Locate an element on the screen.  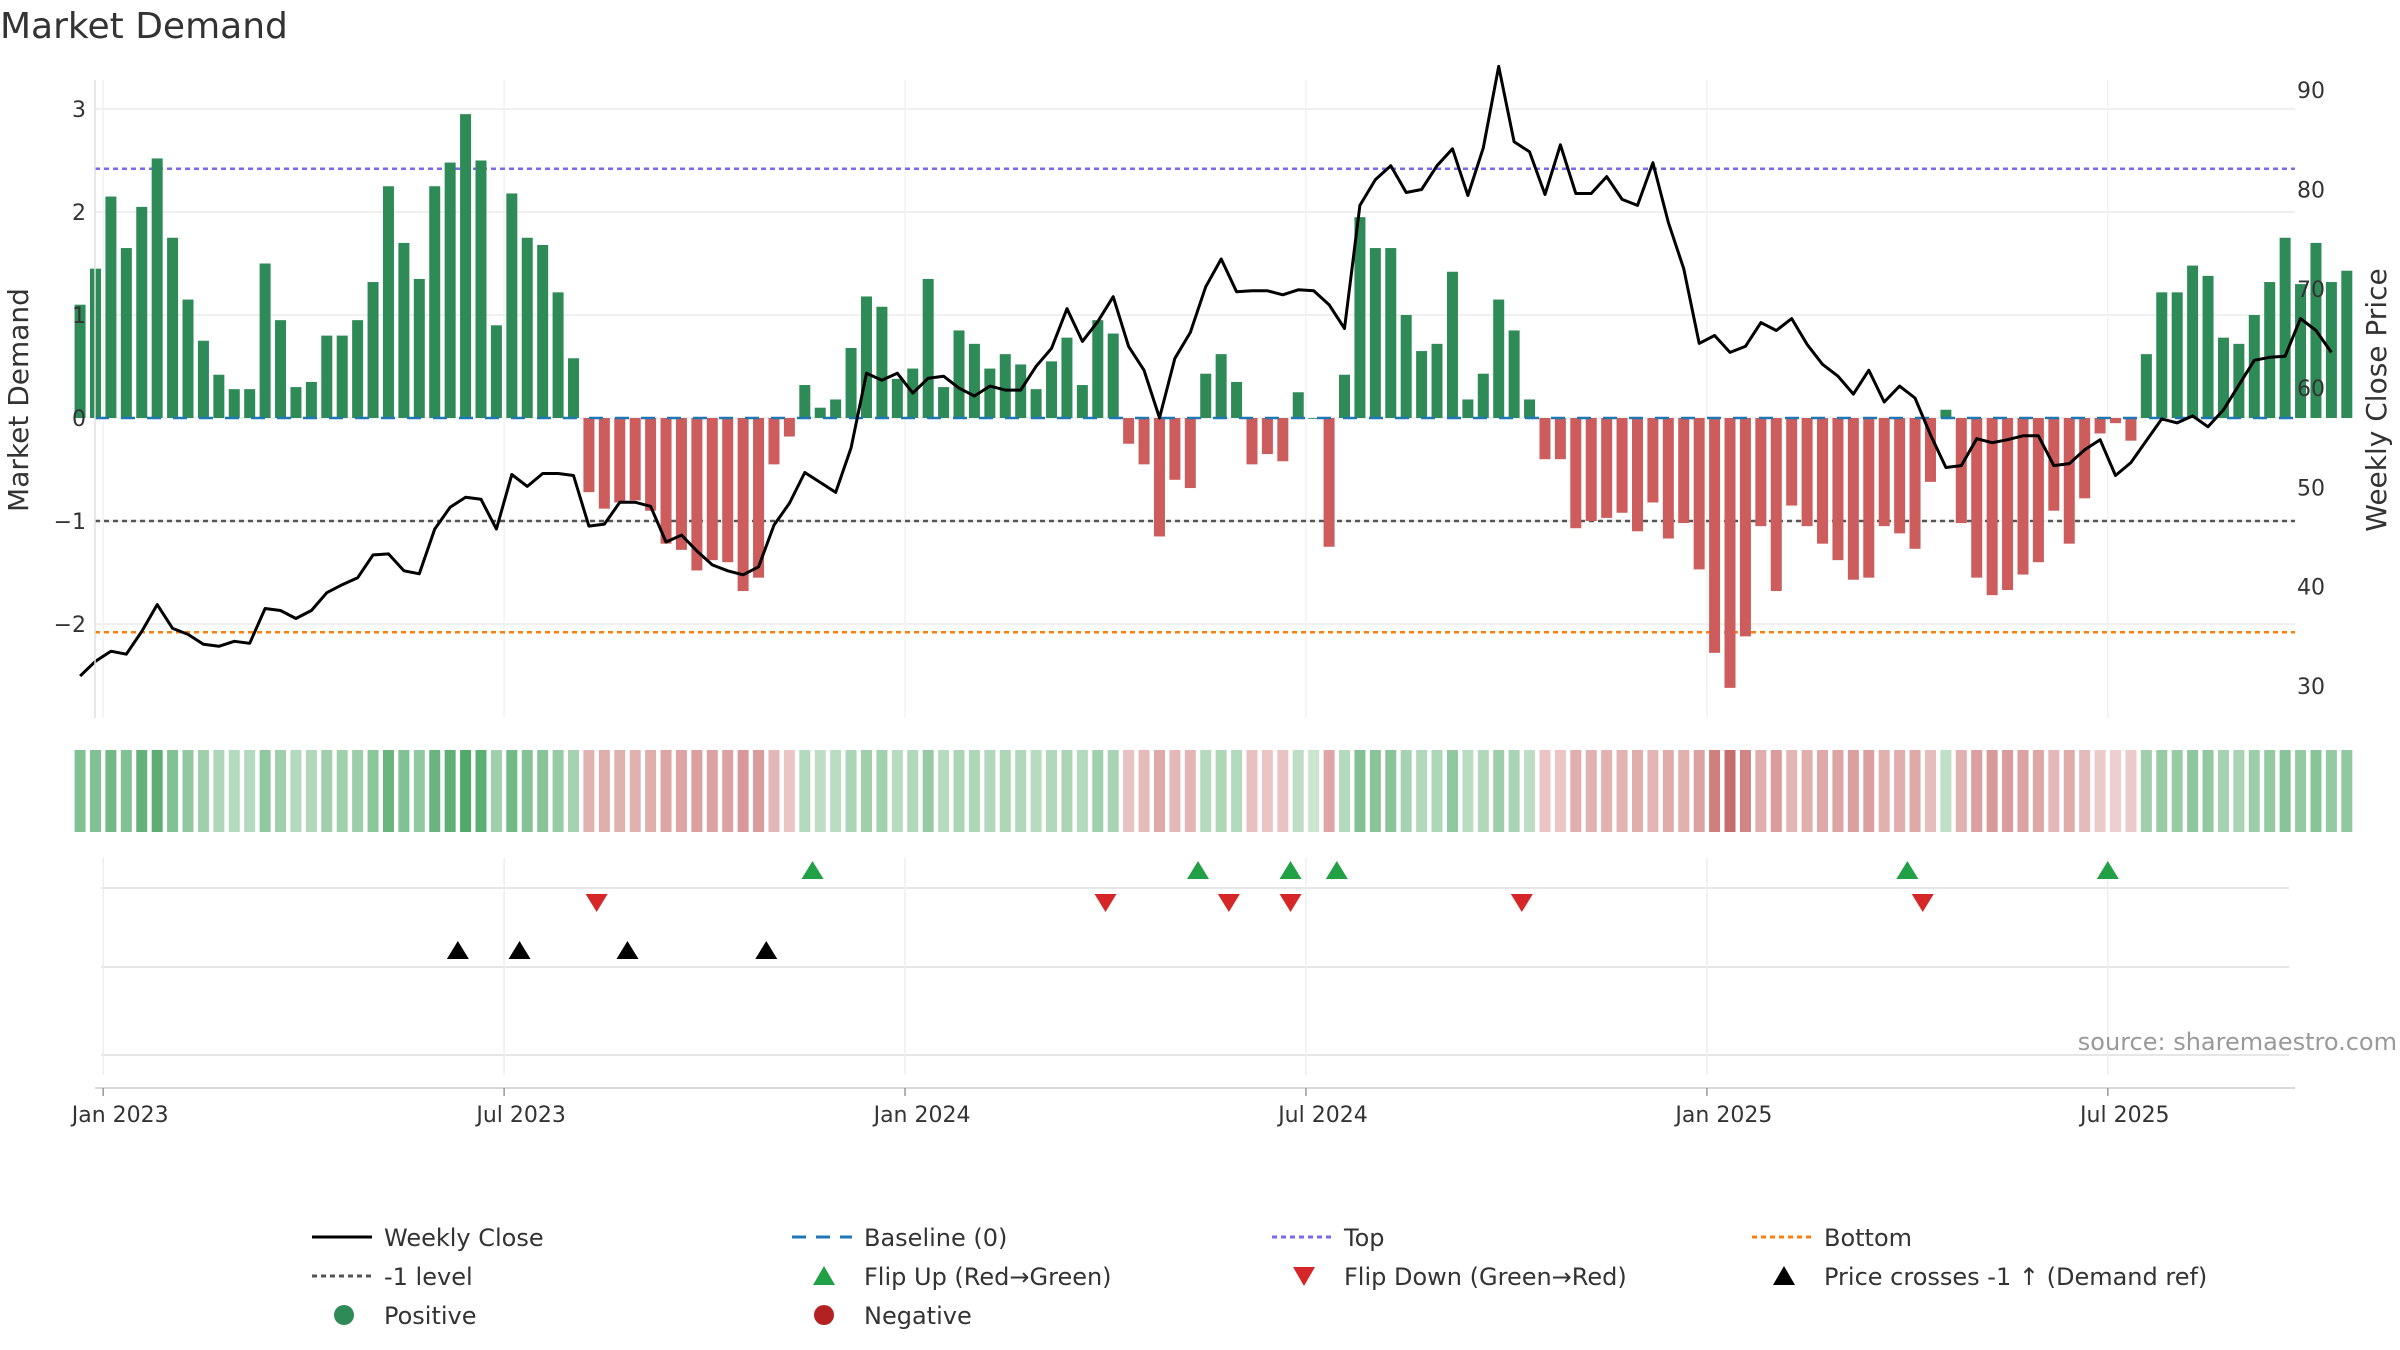
legend-label: Price crosses -1 ↑ (Demand ref) is located at coordinates (2015, 1277).